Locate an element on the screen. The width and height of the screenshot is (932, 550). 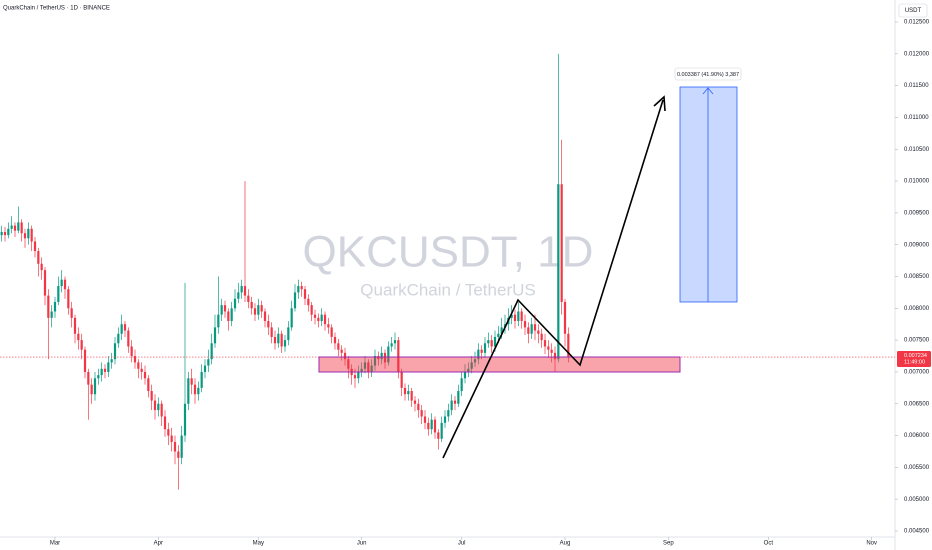
y-tick-label: 0.009500 is located at coordinates (917, 213).